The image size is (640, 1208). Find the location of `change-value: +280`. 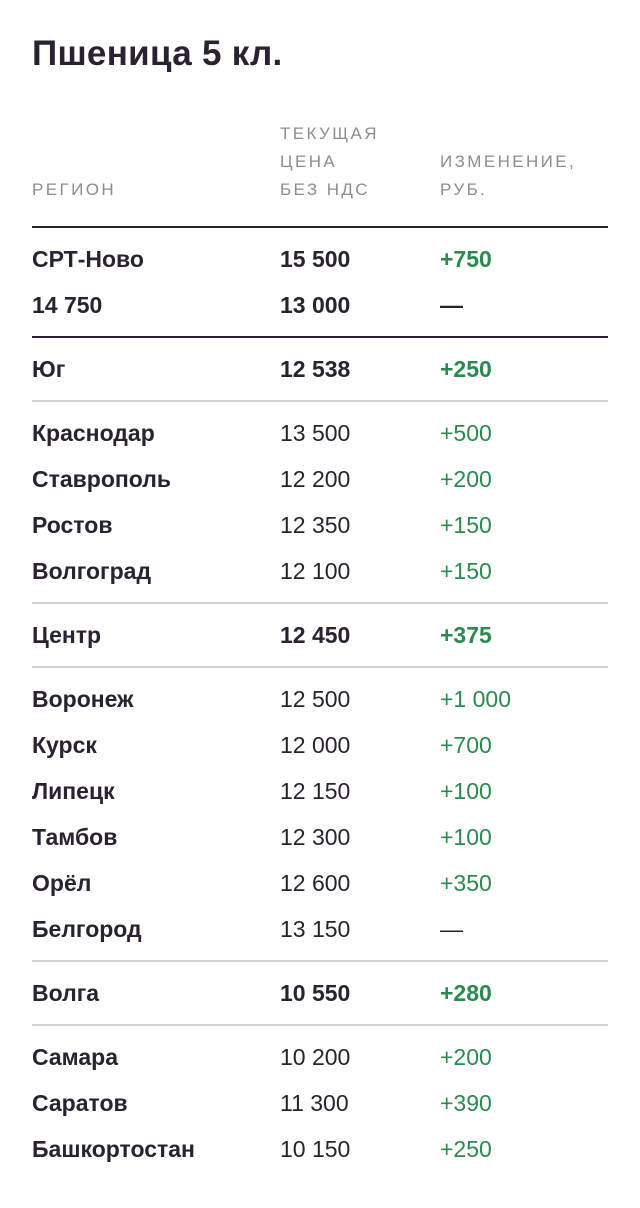

change-value: +280 is located at coordinates (466, 993).